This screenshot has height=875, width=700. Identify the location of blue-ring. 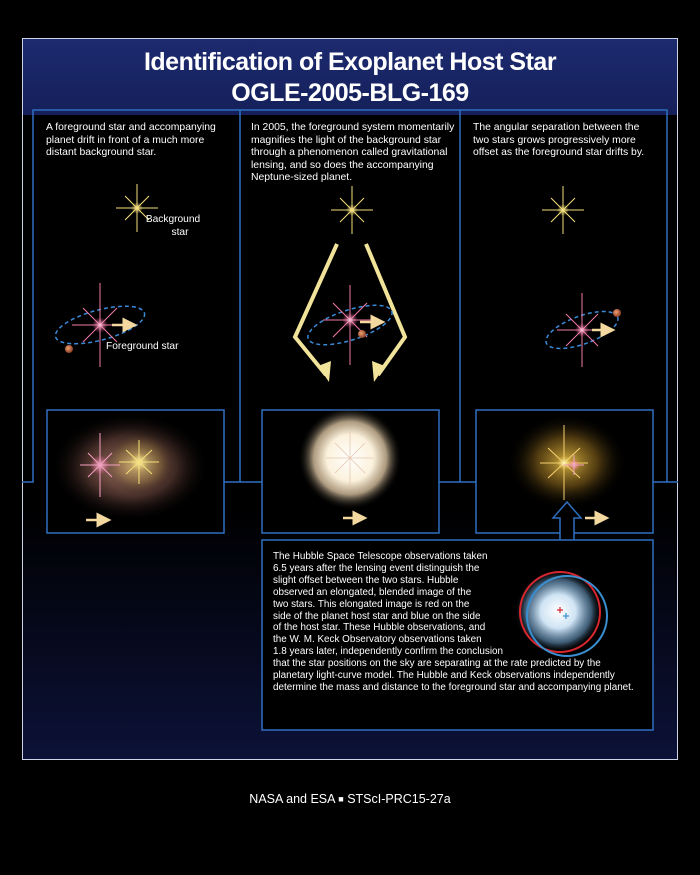
(567, 616).